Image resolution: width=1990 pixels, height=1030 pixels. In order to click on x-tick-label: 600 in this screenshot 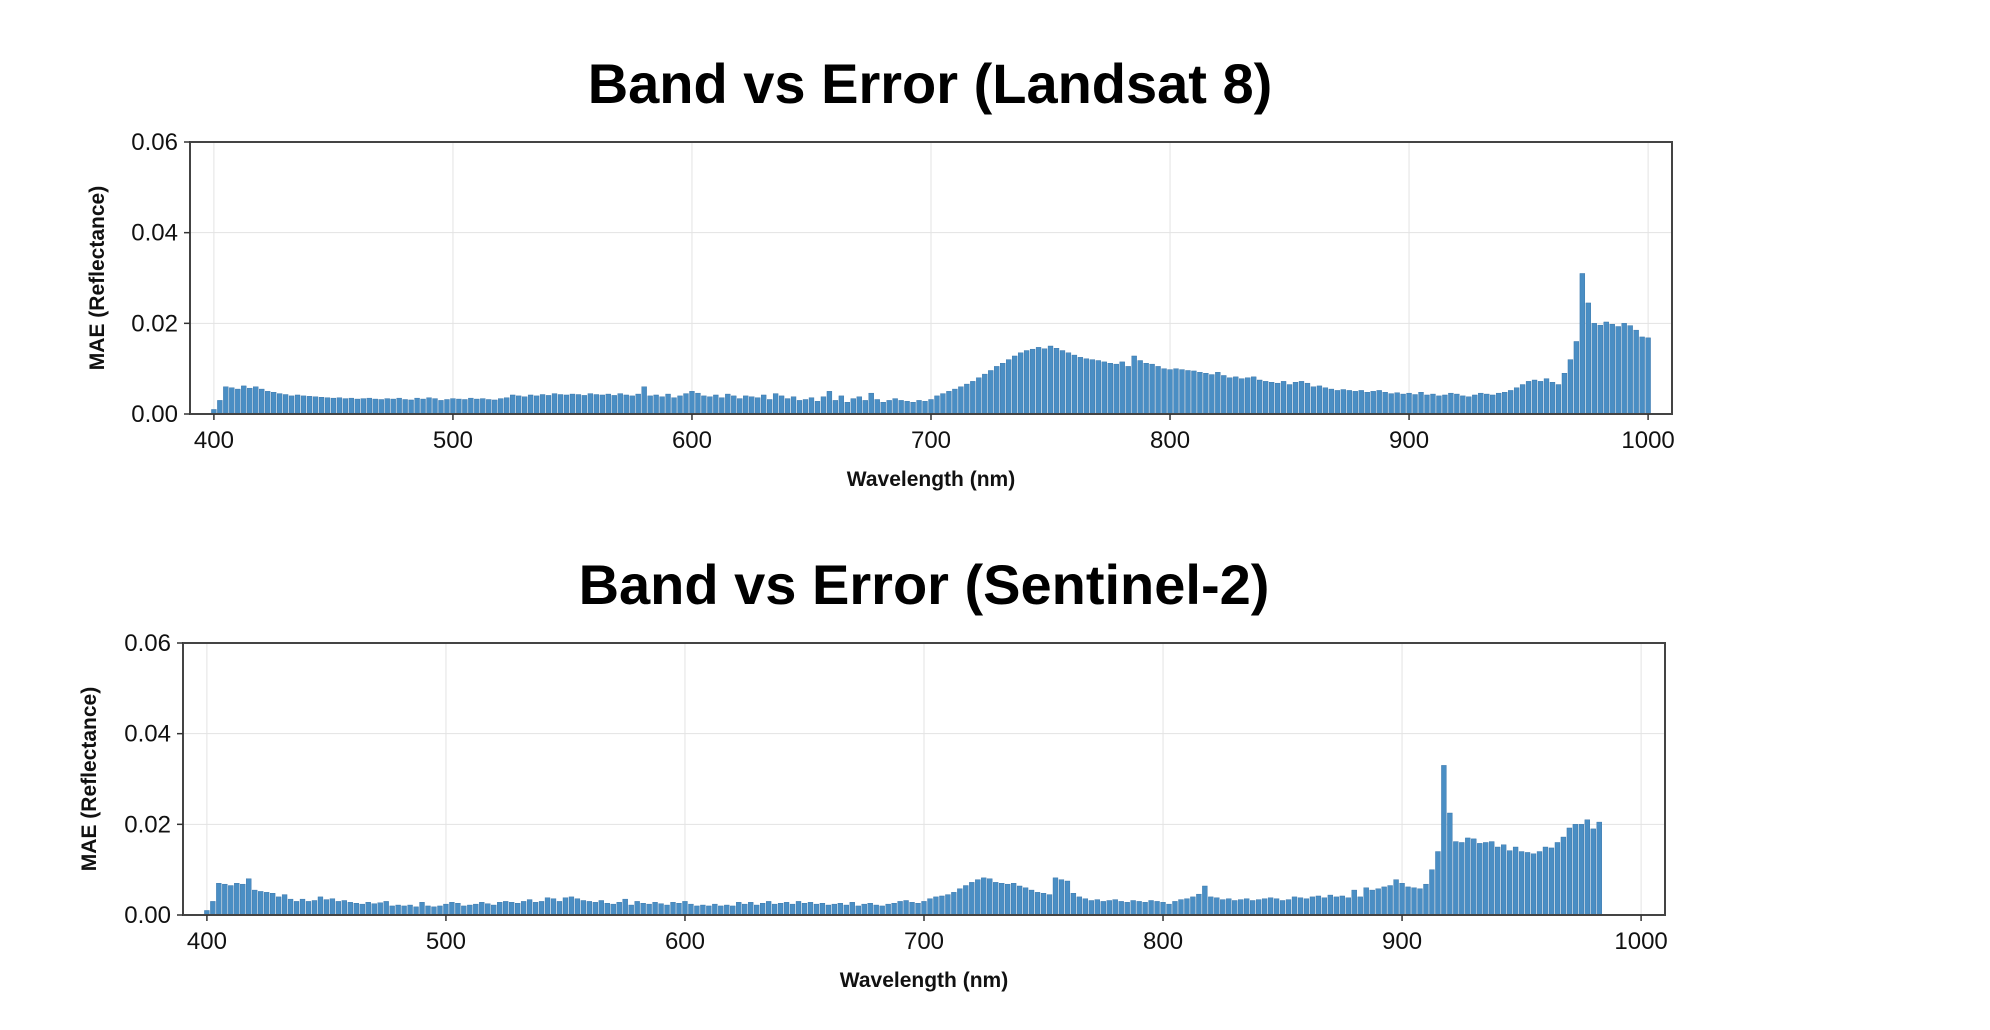, I will do `click(685, 941)`.